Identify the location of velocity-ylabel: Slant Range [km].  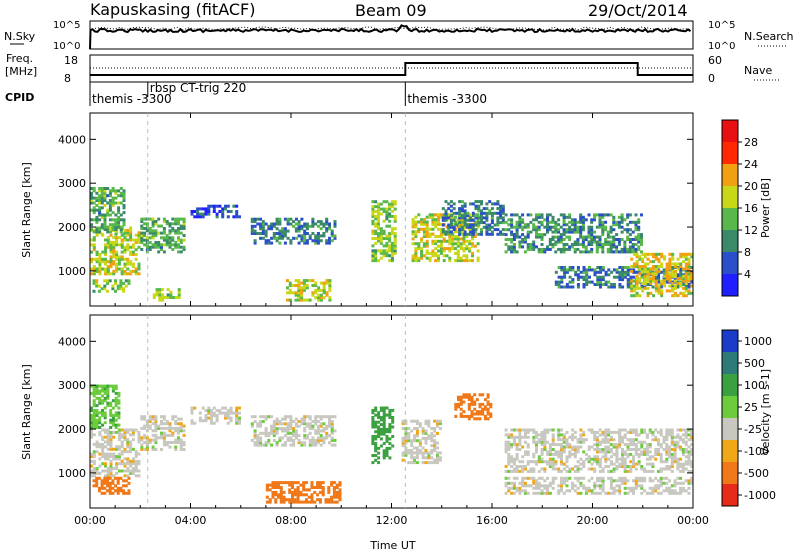
(26, 412).